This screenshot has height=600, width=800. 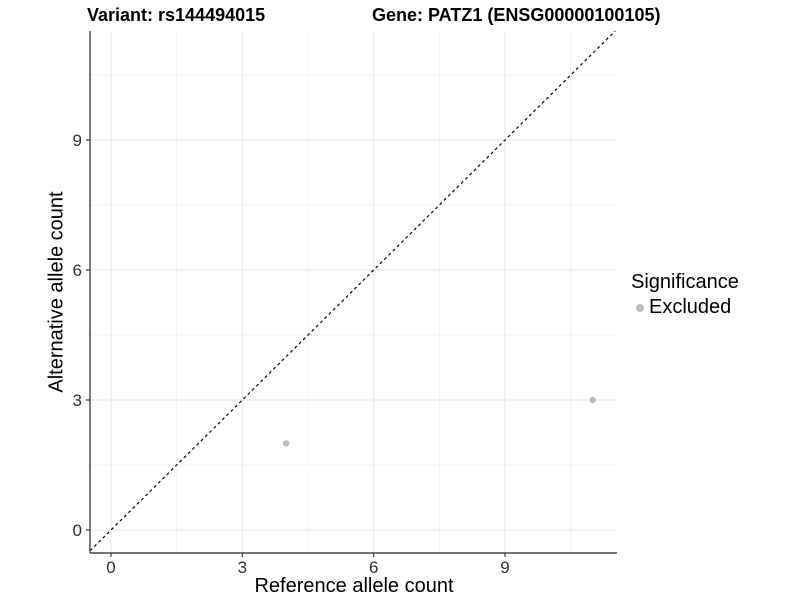 What do you see at coordinates (77, 530) in the screenshot?
I see `y-tick-label: 0` at bounding box center [77, 530].